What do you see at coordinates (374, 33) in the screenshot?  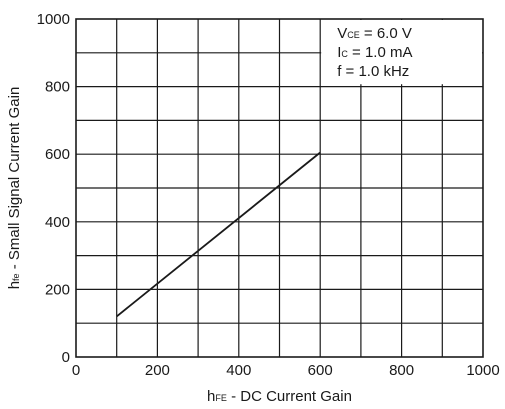 I see `annotation-vce: VCE = 6.0 V` at bounding box center [374, 33].